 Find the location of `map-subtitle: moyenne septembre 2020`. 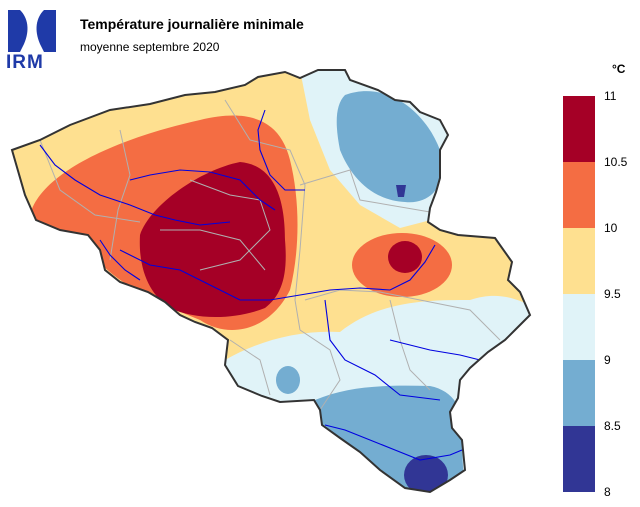

map-subtitle: moyenne septembre 2020 is located at coordinates (150, 47).